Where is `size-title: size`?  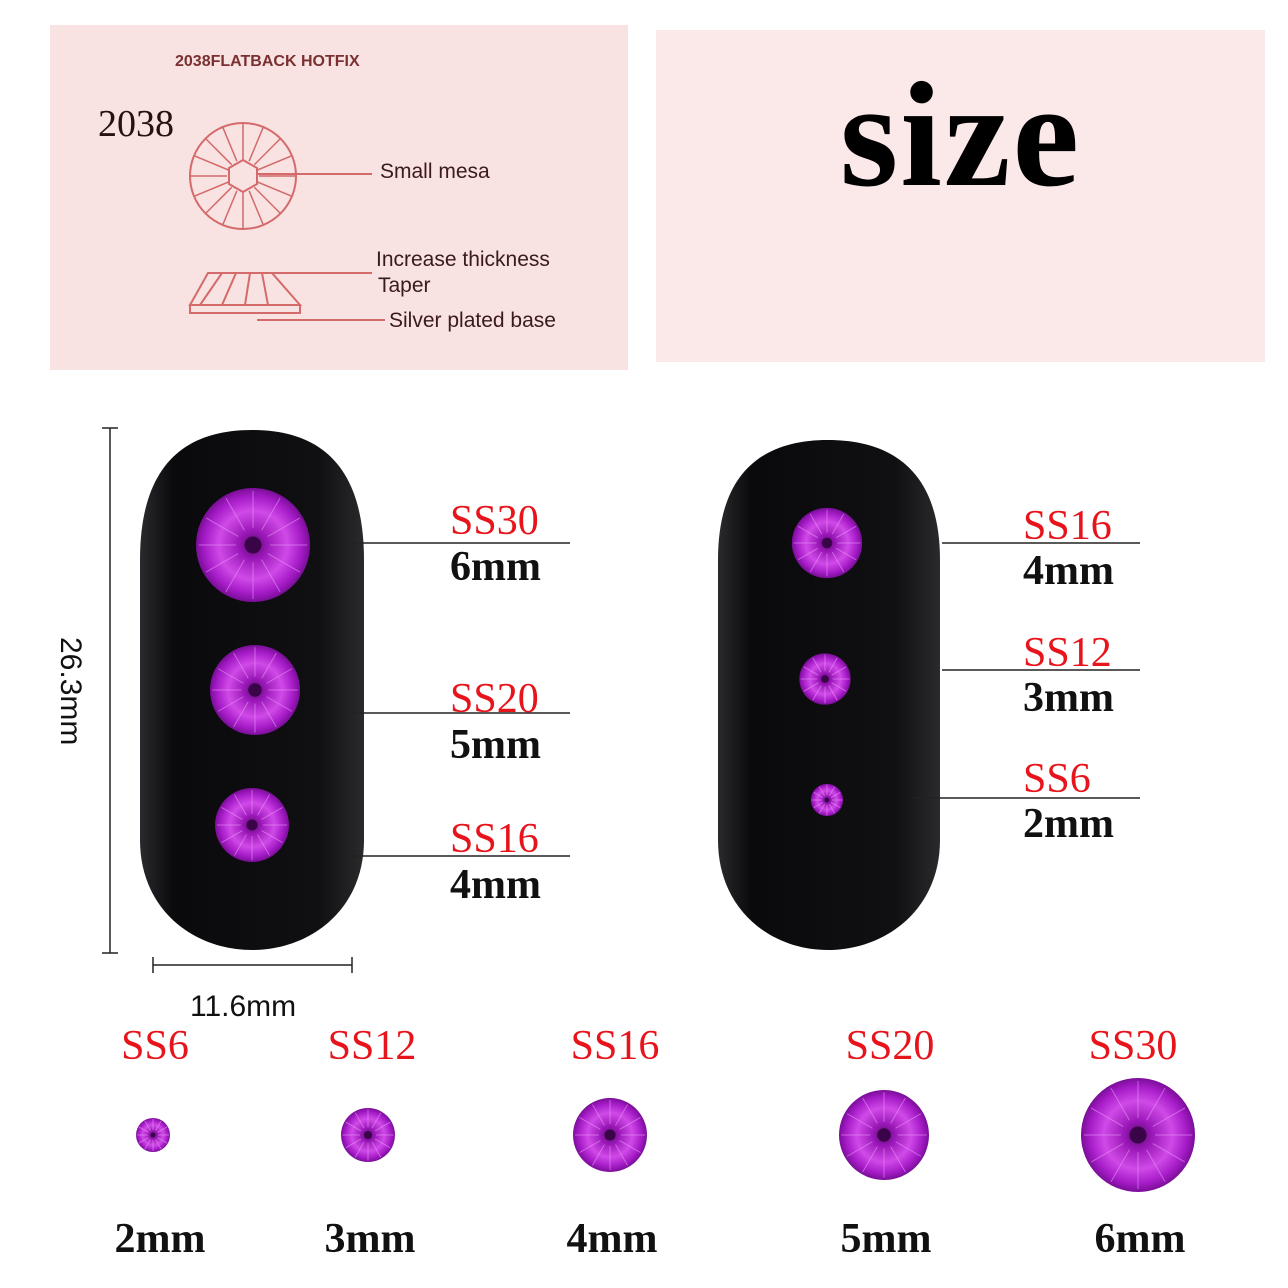
size-title: size is located at coordinates (960, 135).